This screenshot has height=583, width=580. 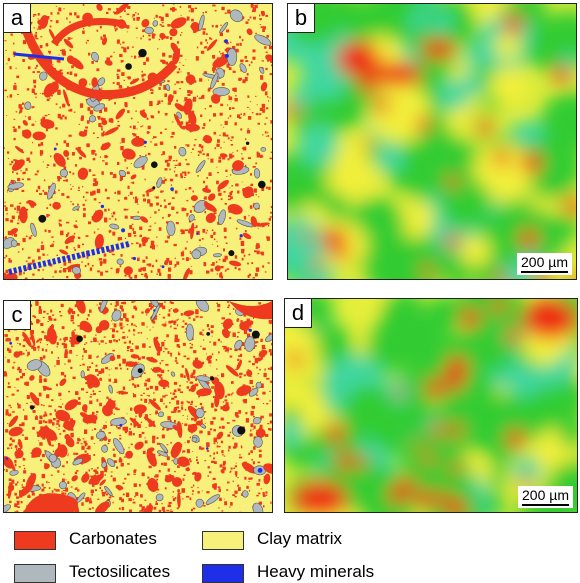 I want to click on legend-label: Carbonates, so click(x=113, y=538).